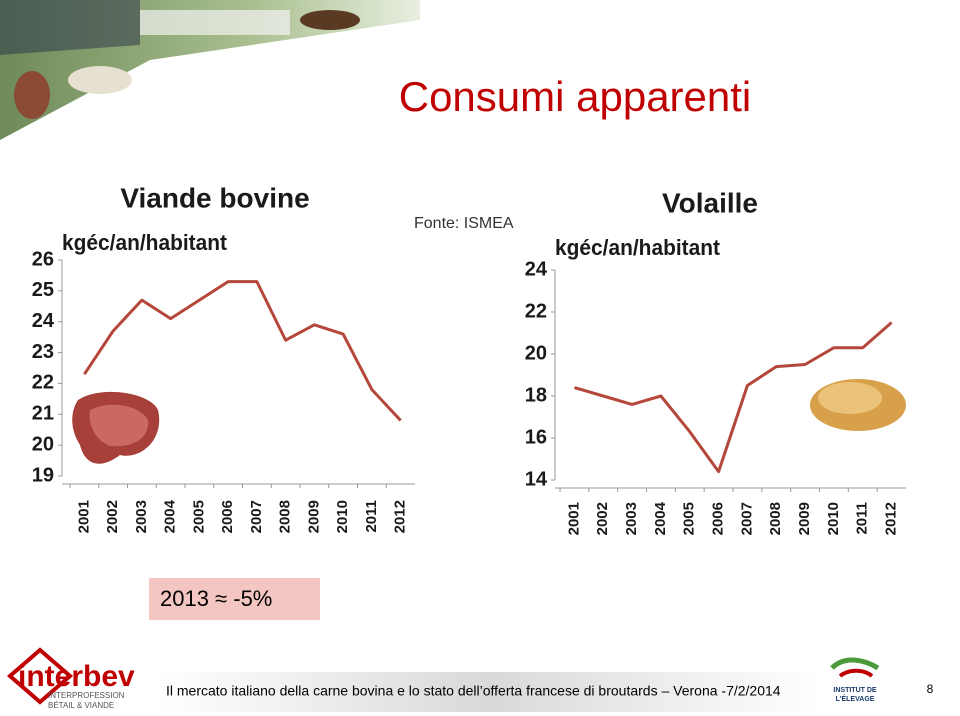 The height and width of the screenshot is (716, 960). I want to click on meat-image, so click(116, 427).